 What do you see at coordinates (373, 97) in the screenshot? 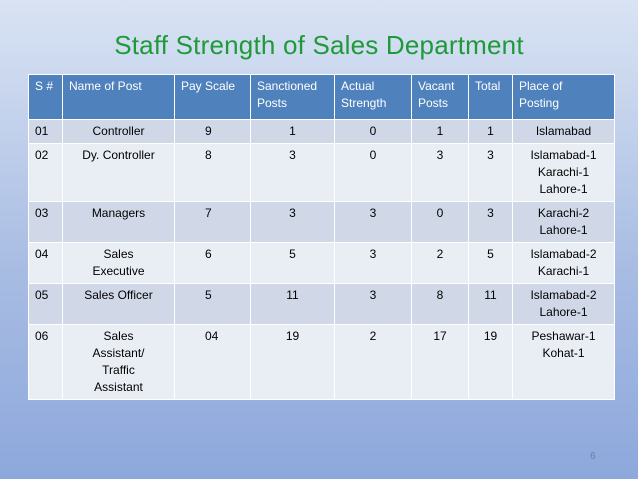
I see `header-actual-strength: Actual Strength` at bounding box center [373, 97].